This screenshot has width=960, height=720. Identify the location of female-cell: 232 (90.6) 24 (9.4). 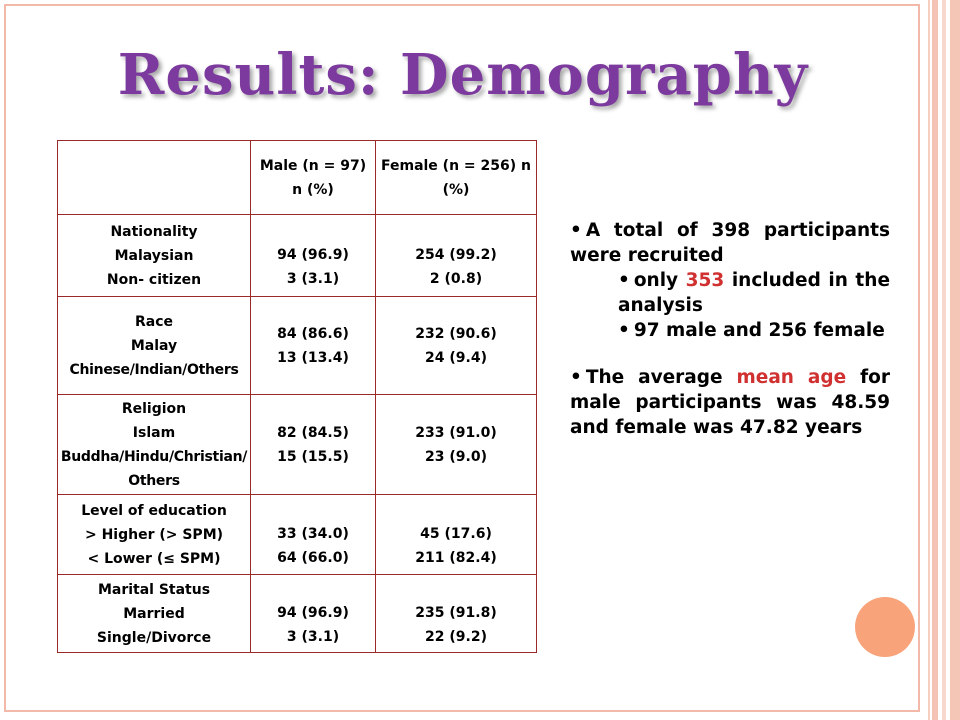
(456, 345).